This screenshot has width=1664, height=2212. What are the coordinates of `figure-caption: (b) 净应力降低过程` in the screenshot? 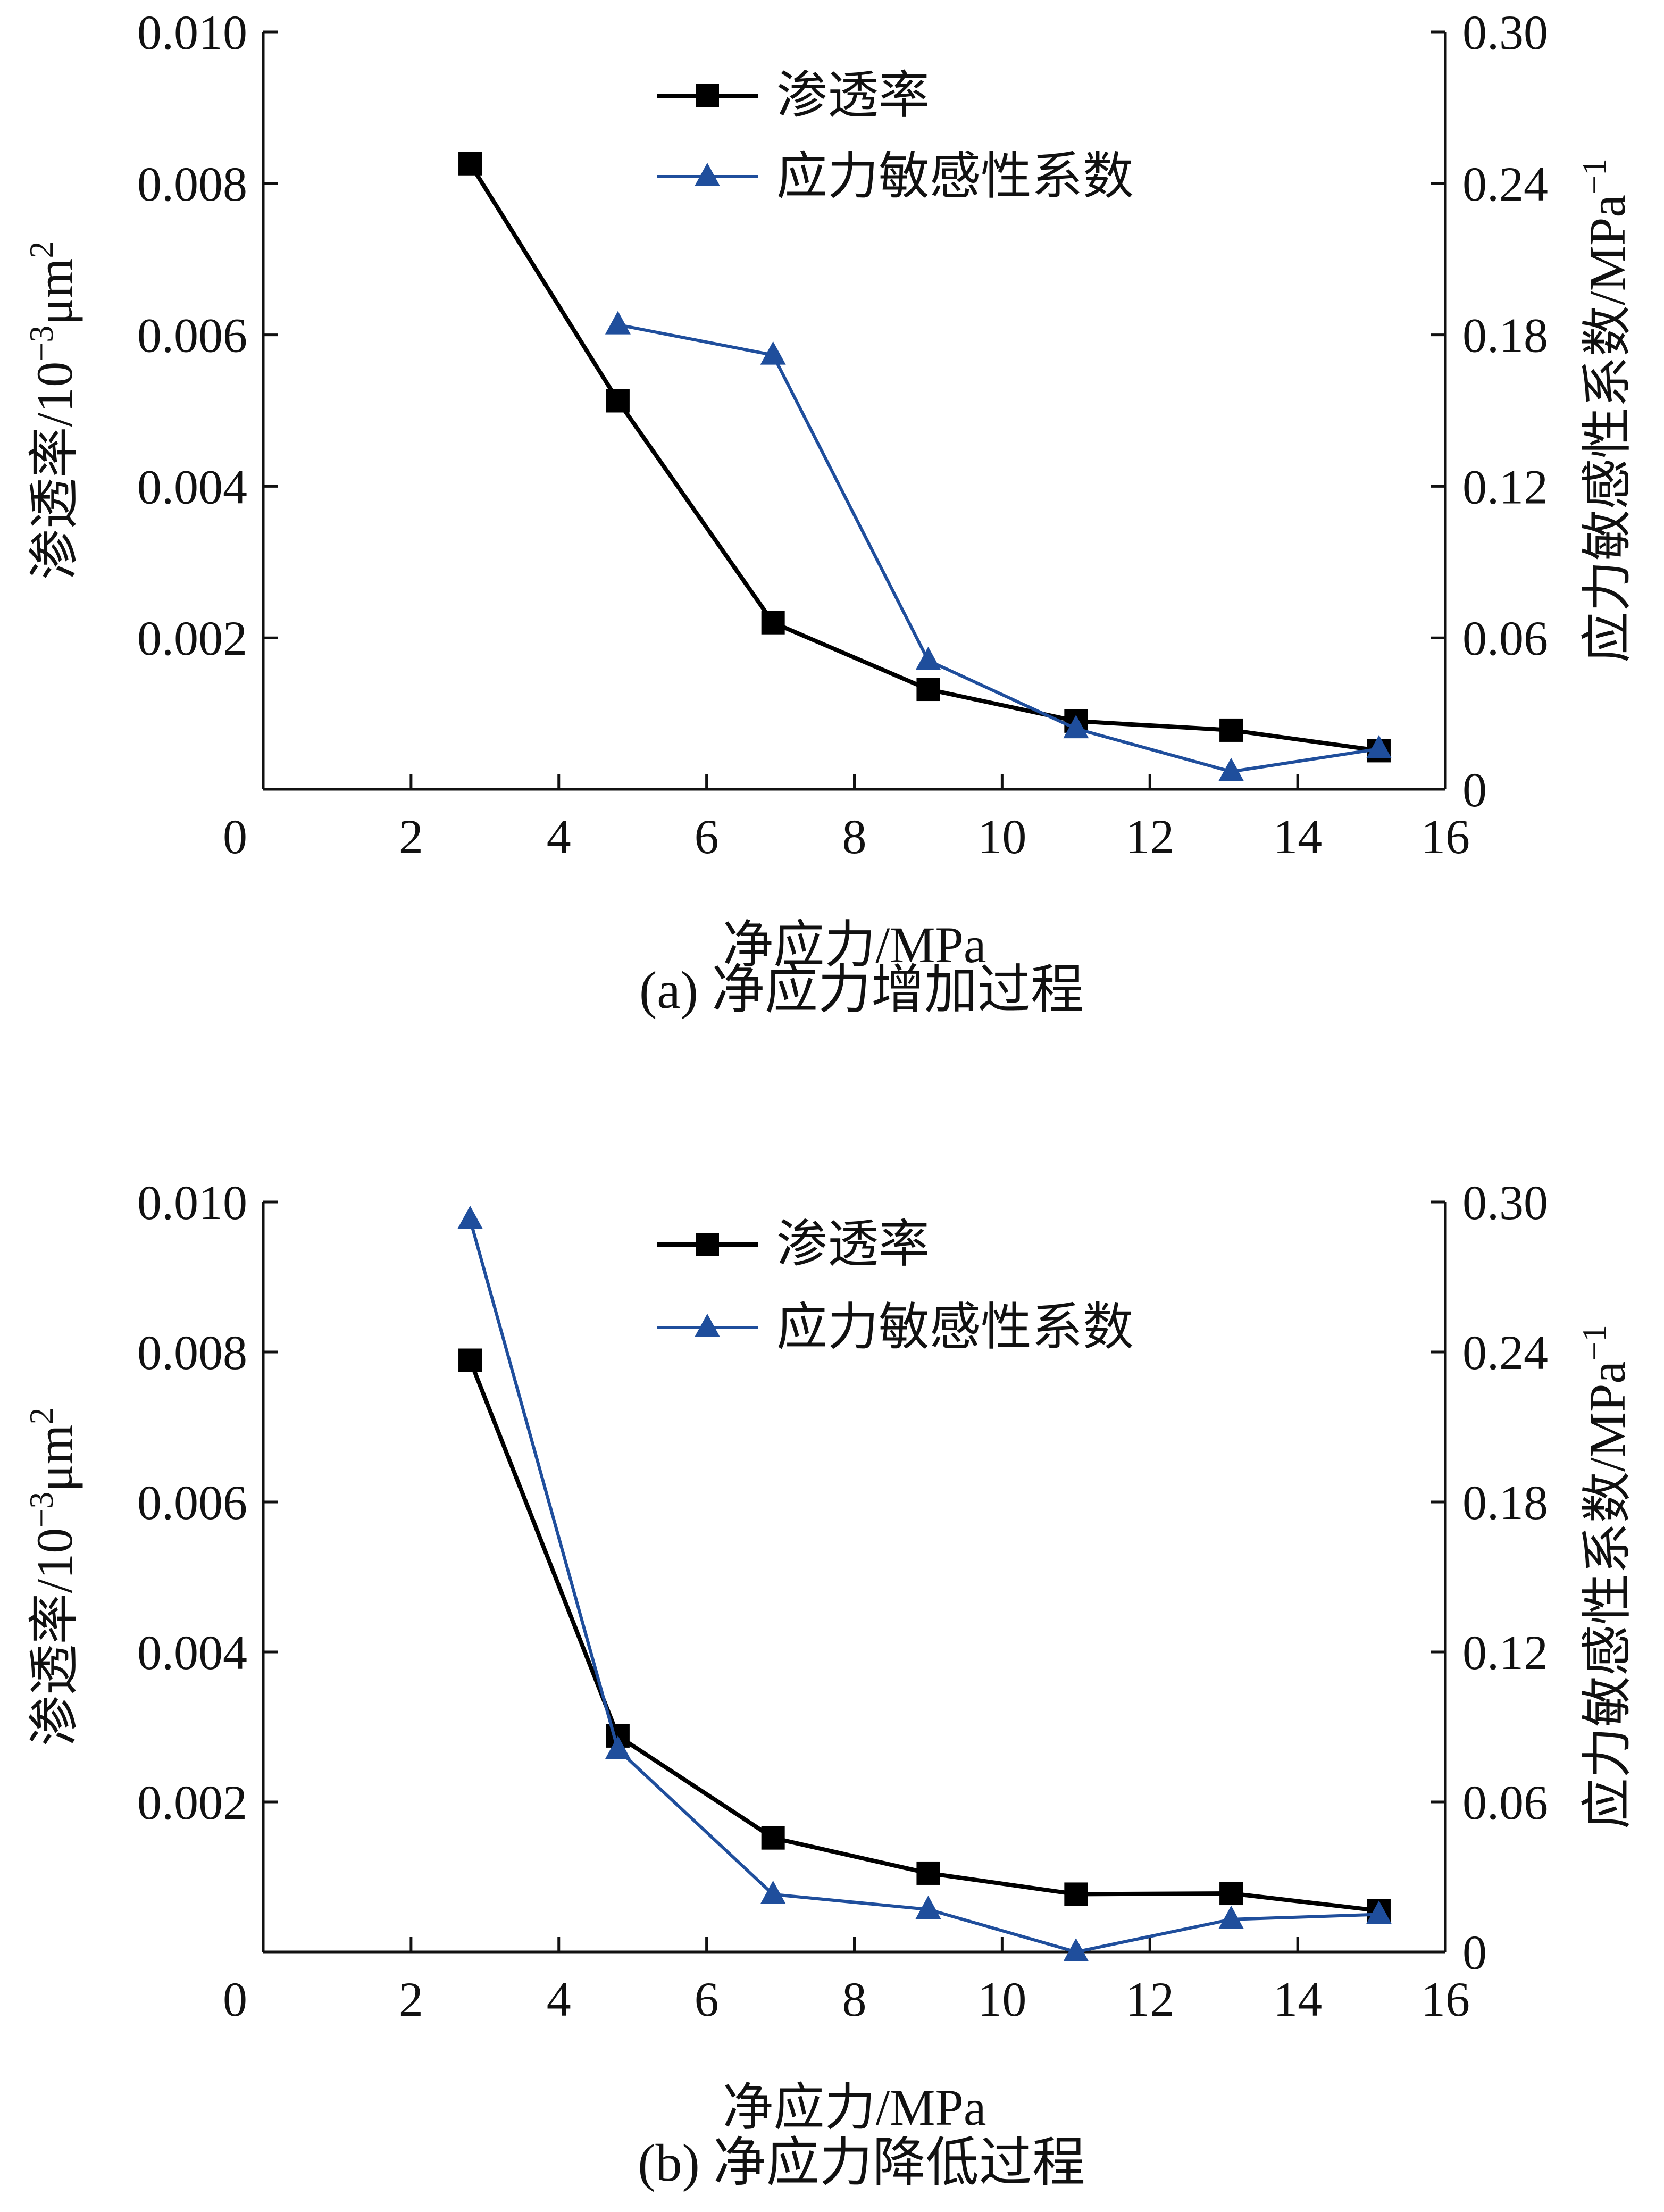 It's located at (861, 2162).